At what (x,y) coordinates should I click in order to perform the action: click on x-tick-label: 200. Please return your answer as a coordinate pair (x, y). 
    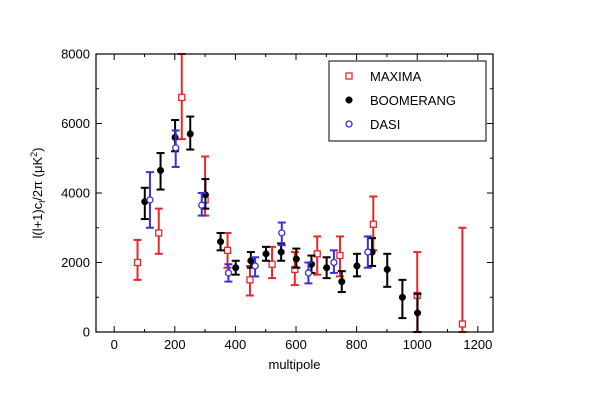
    Looking at the image, I should click on (175, 344).